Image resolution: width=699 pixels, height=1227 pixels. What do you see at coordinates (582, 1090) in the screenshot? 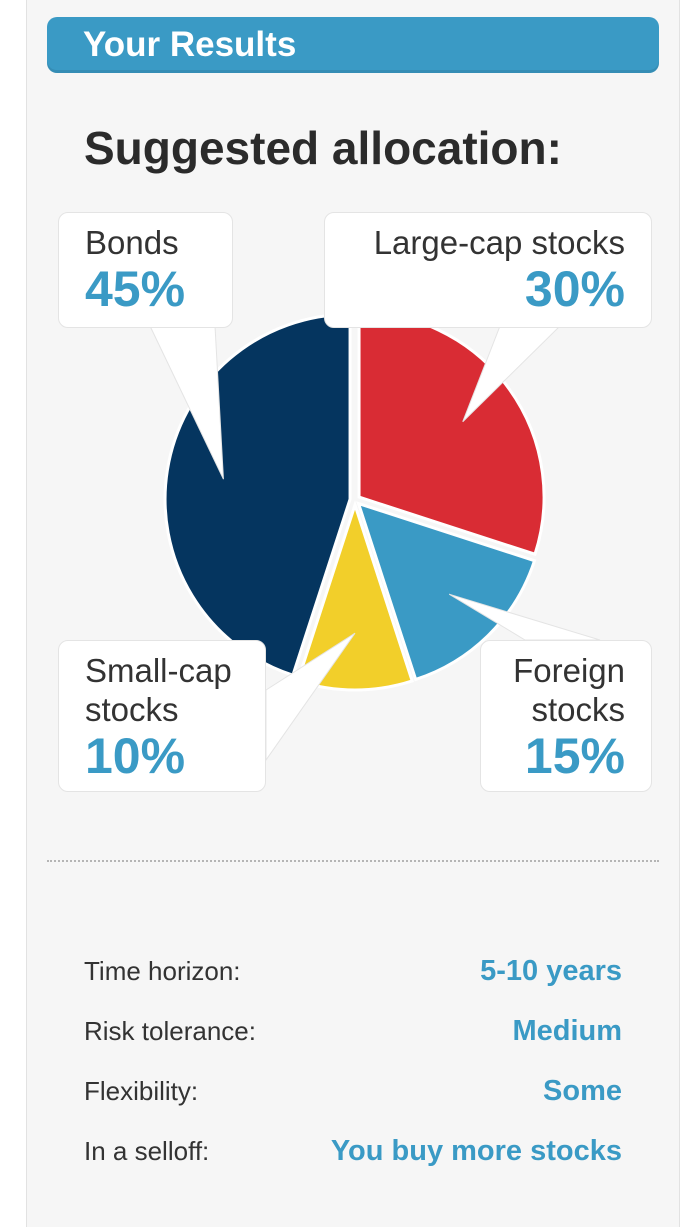
I see `flexibility-value: Some` at bounding box center [582, 1090].